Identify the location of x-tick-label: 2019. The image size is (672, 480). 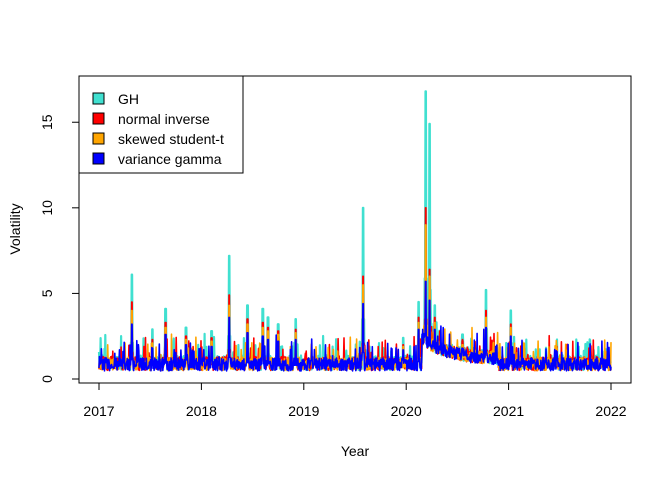
(303, 411).